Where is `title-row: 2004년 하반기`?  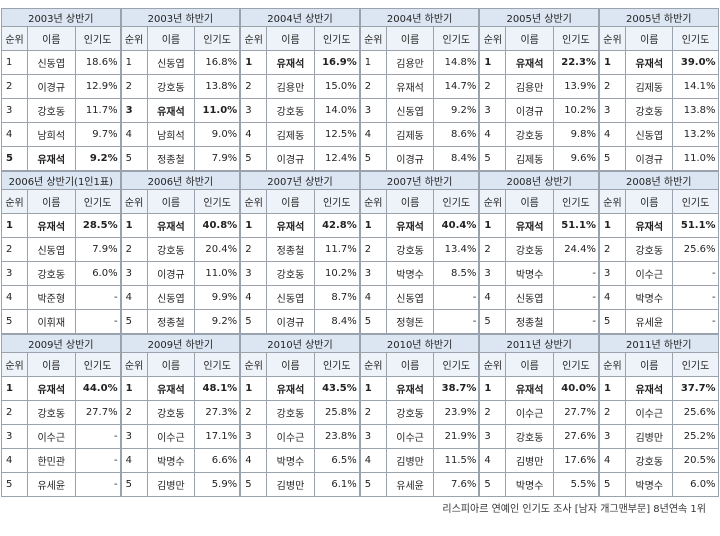
title-row: 2004년 하반기 is located at coordinates (419, 17).